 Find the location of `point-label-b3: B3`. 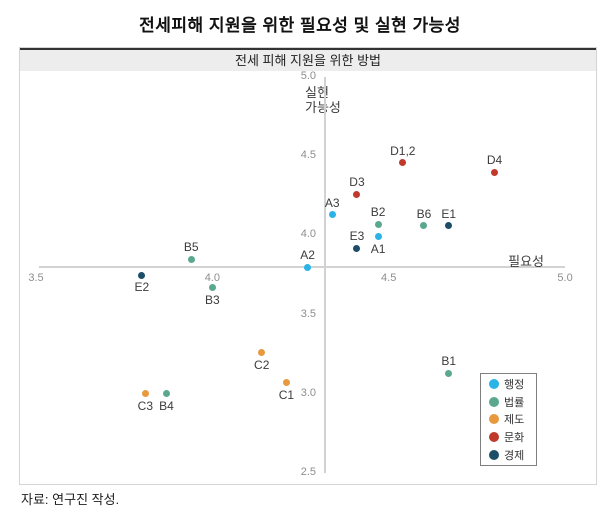

point-label-b3: B3 is located at coordinates (212, 299).